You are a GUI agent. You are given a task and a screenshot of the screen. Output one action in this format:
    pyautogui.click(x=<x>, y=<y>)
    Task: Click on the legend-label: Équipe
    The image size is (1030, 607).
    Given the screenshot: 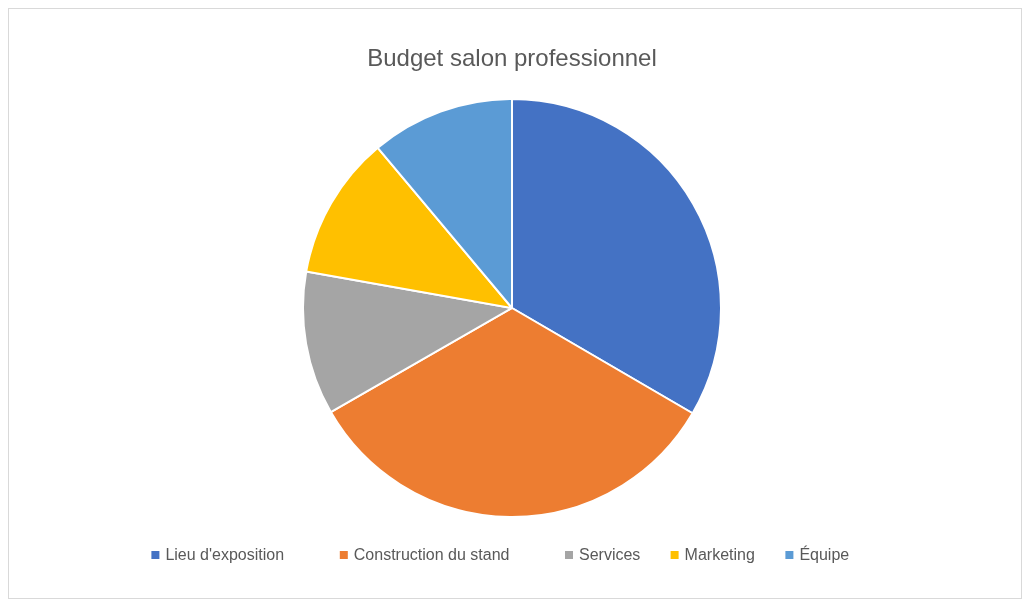 What is the action you would take?
    pyautogui.click(x=824, y=554)
    